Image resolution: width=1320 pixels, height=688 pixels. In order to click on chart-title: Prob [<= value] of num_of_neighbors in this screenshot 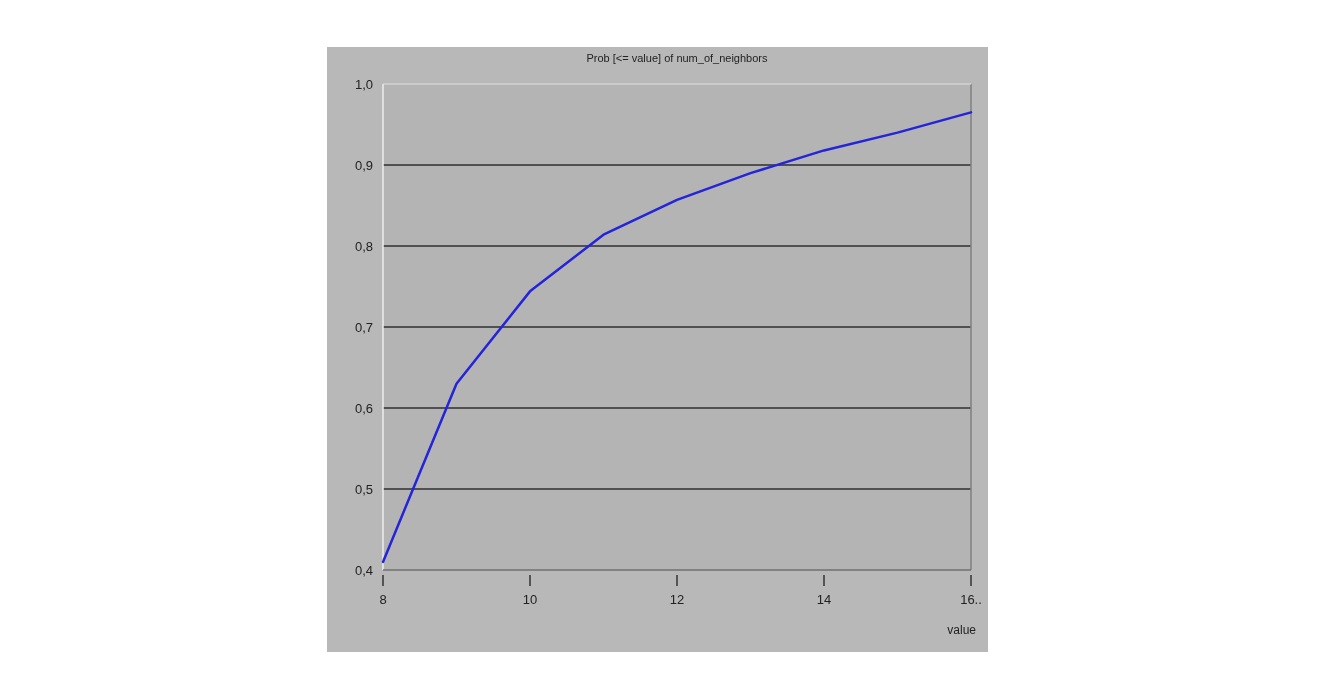, I will do `click(677, 58)`.